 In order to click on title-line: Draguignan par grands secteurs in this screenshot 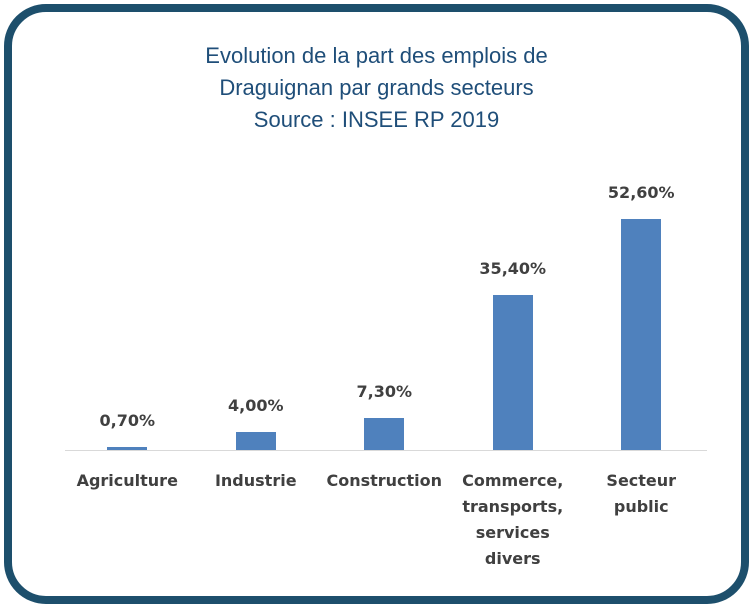, I will do `click(376, 87)`.